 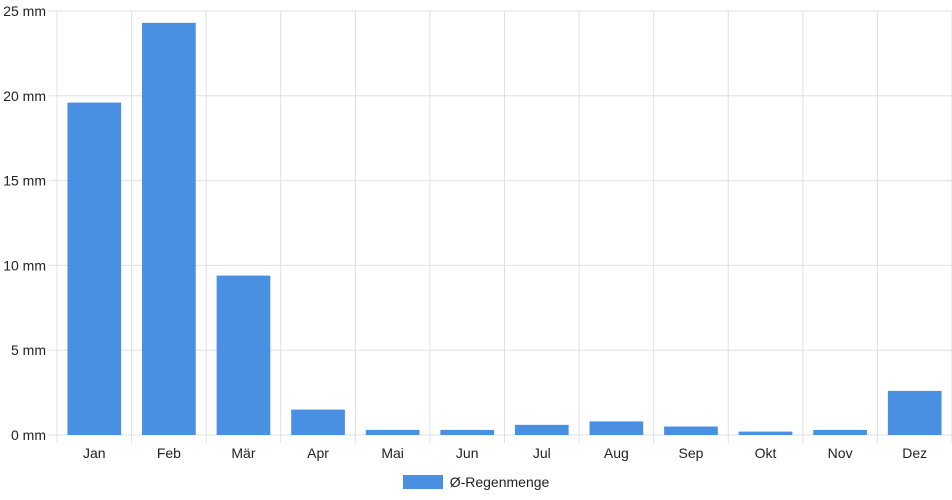 I want to click on x-tick-label: Dez, so click(x=914, y=453).